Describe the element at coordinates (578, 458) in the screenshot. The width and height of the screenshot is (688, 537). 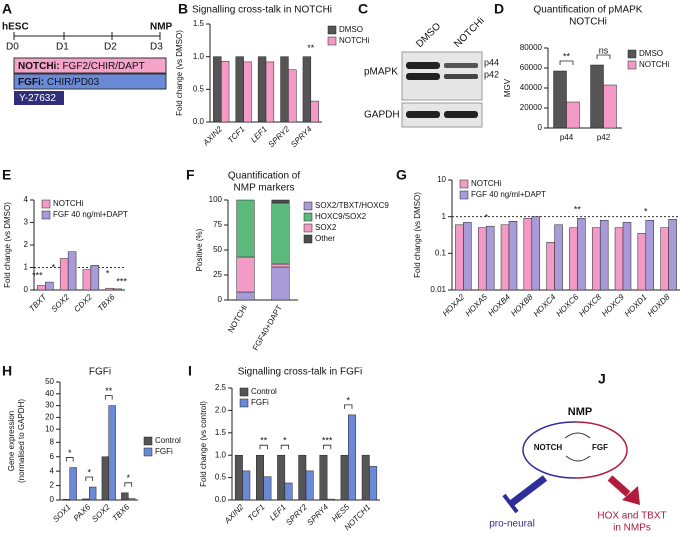
I see `interaction-arrow` at that location.